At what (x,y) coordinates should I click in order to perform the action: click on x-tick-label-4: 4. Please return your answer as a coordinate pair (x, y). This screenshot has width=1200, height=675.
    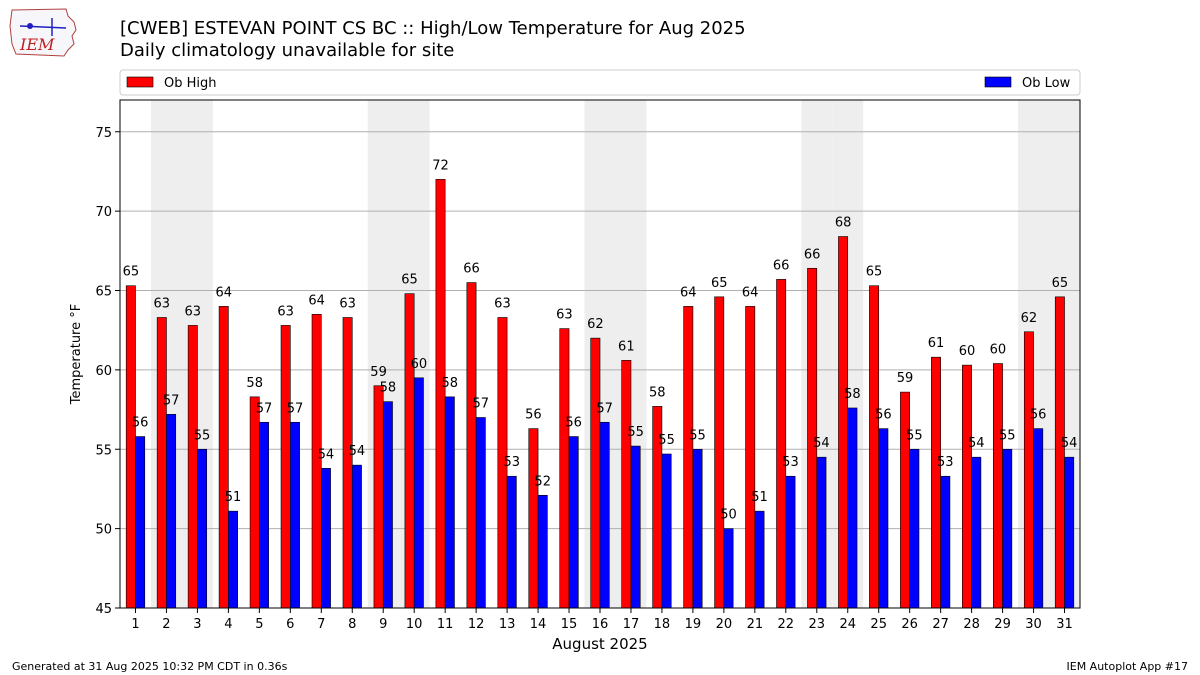
    Looking at the image, I should click on (228, 624).